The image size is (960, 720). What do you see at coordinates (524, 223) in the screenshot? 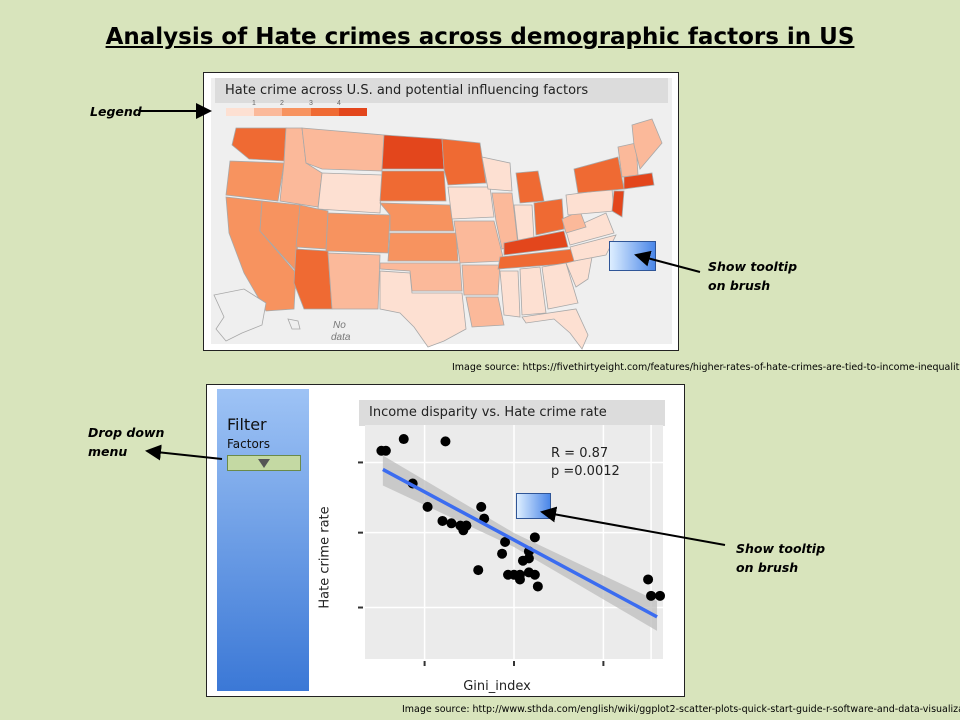
I see `state-indiana` at bounding box center [524, 223].